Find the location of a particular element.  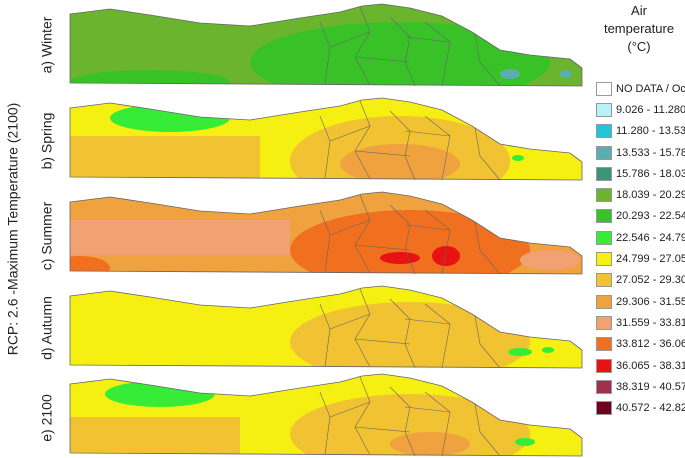

legend-title: Air temperature (°C) is located at coordinates (639, 28).